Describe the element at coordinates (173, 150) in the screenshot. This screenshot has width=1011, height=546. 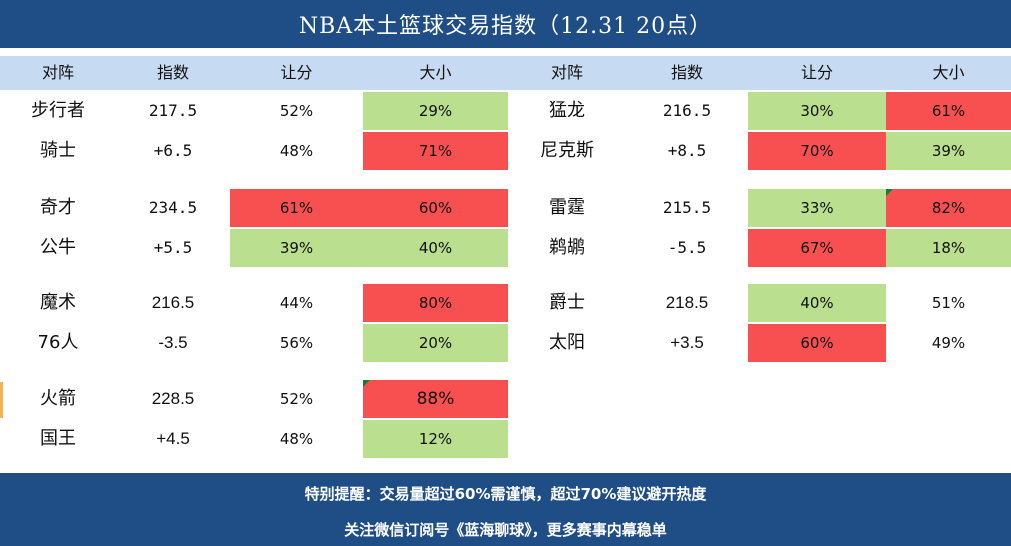
I see `spread-line: +6.5` at that location.